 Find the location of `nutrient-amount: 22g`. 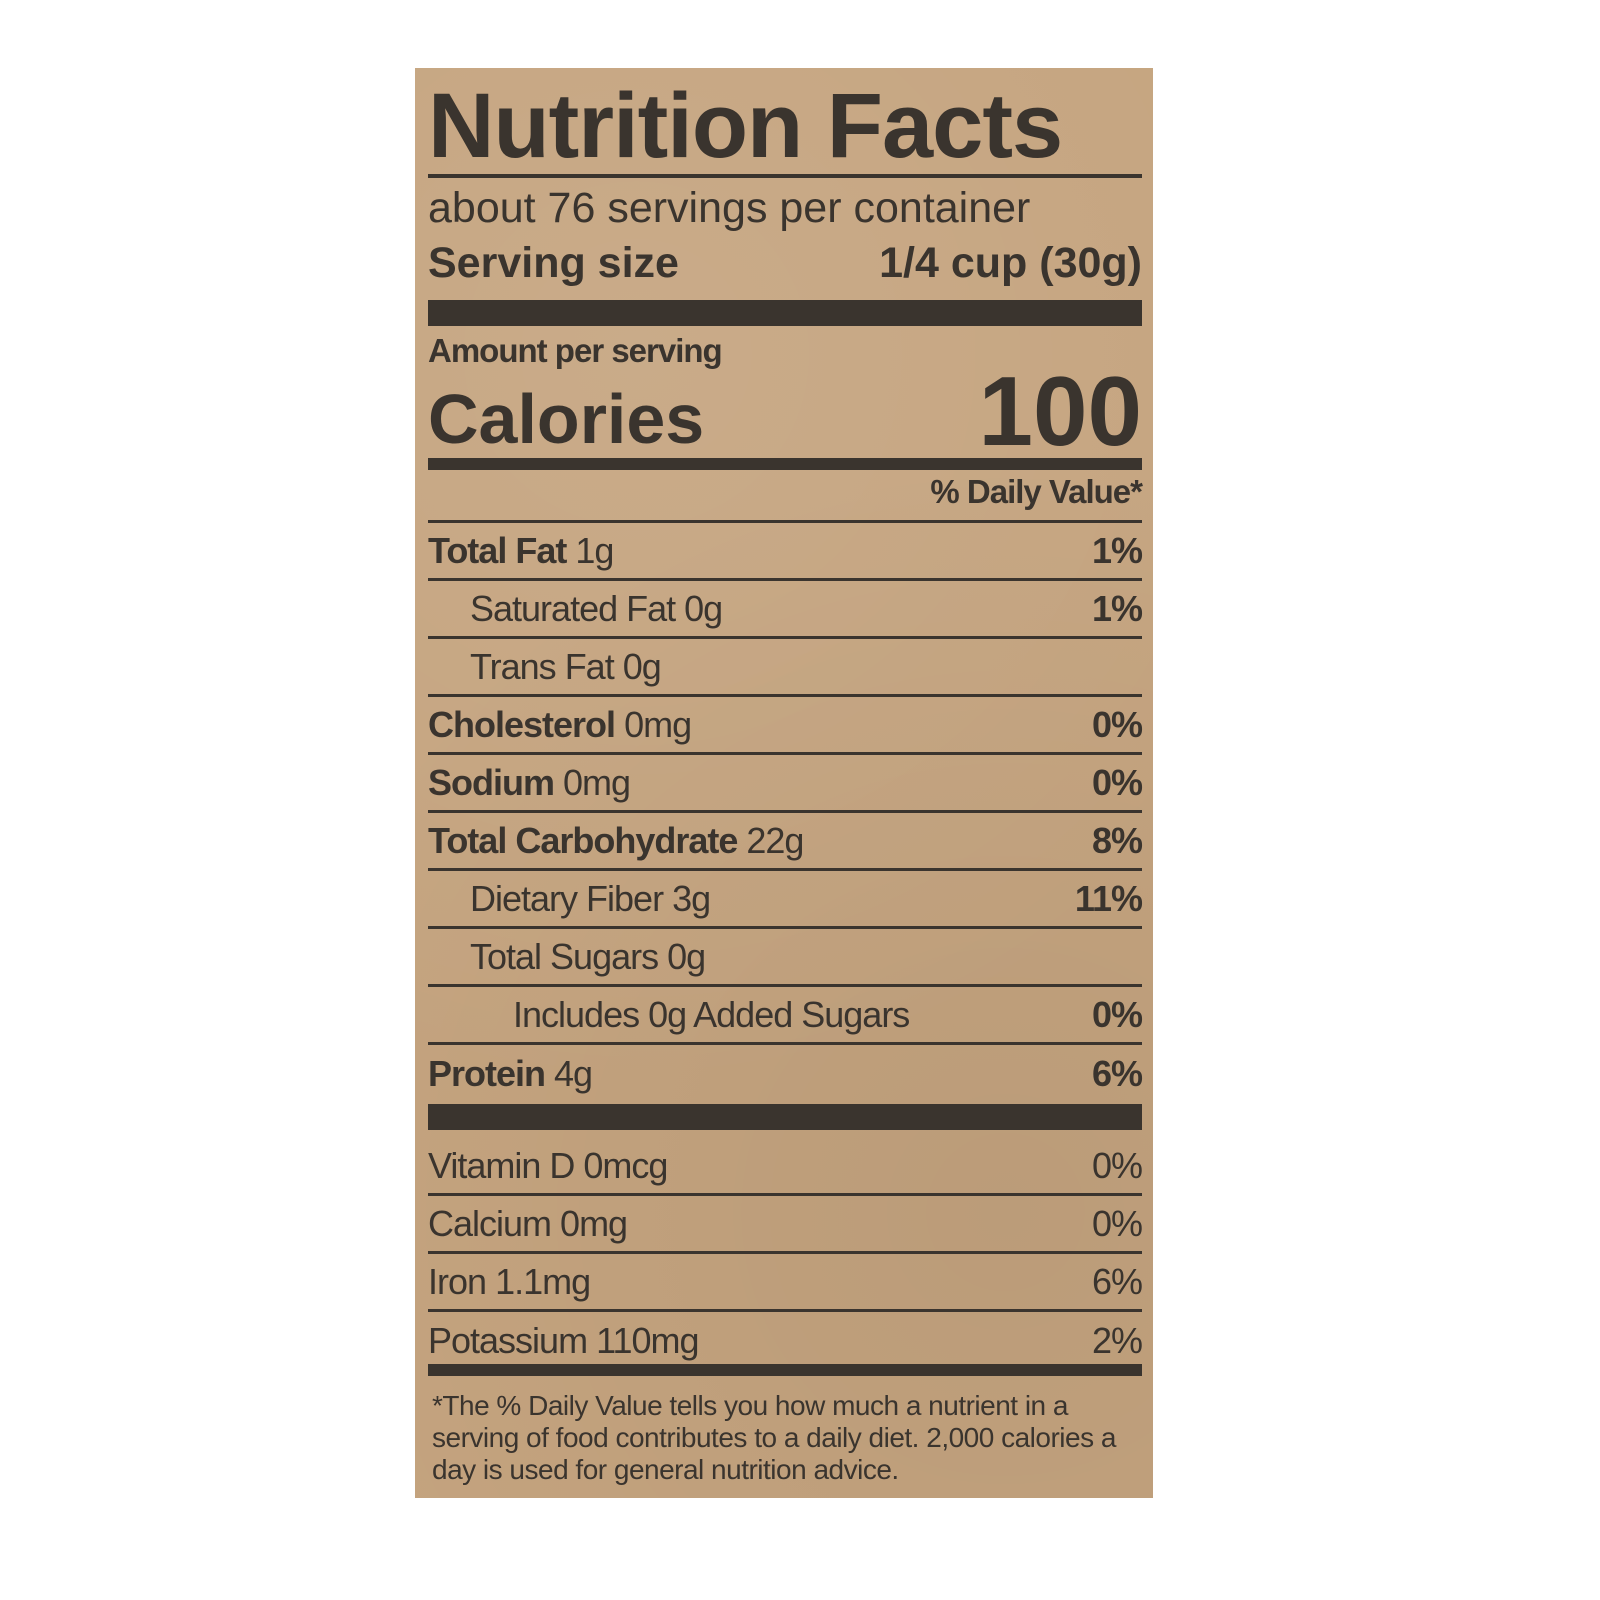

nutrient-amount: 22g is located at coordinates (775, 840).